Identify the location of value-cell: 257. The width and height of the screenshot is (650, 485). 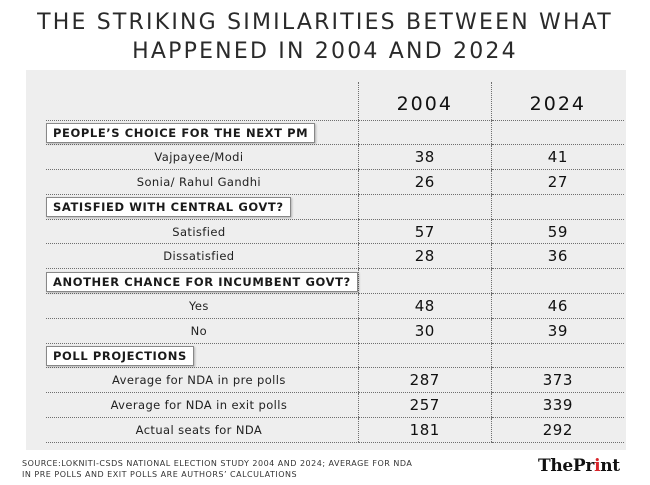
(424, 405).